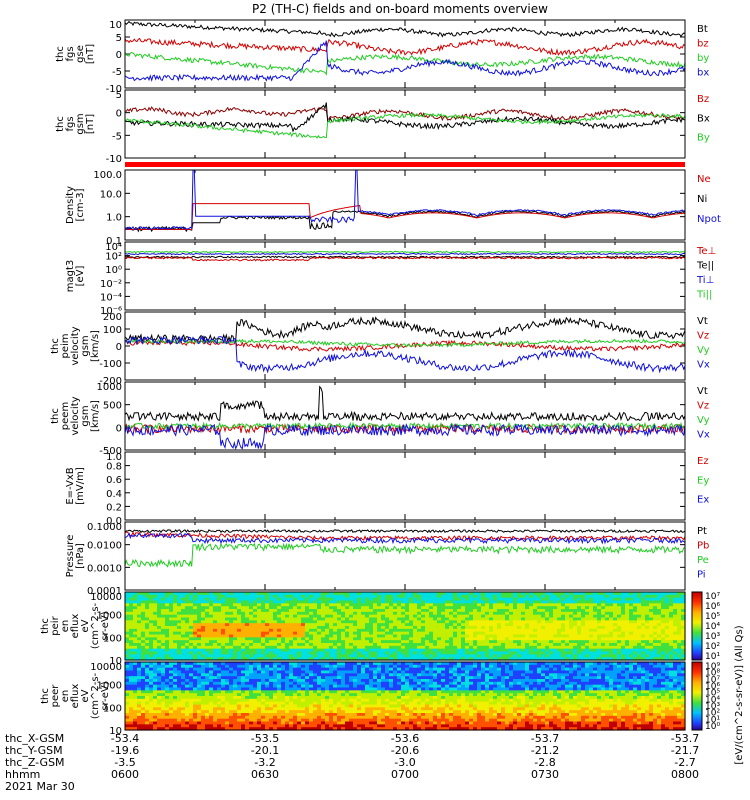 The height and width of the screenshot is (800, 750). Describe the element at coordinates (117, 136) in the screenshot. I see `y-tick-label: -5` at that location.